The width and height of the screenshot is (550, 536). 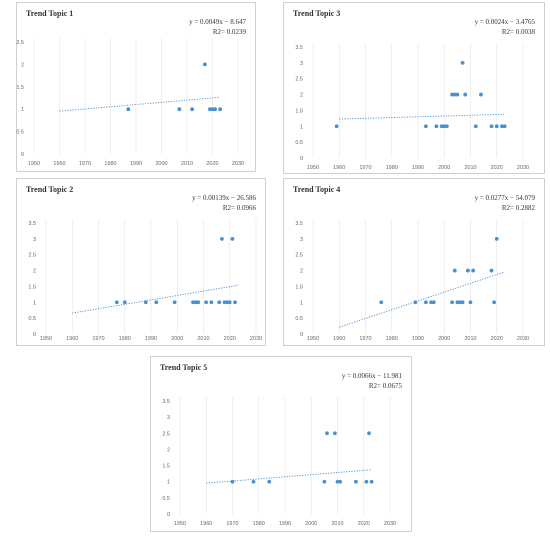 I want to click on r-squared-label: R2= 0.0675, so click(x=386, y=386).